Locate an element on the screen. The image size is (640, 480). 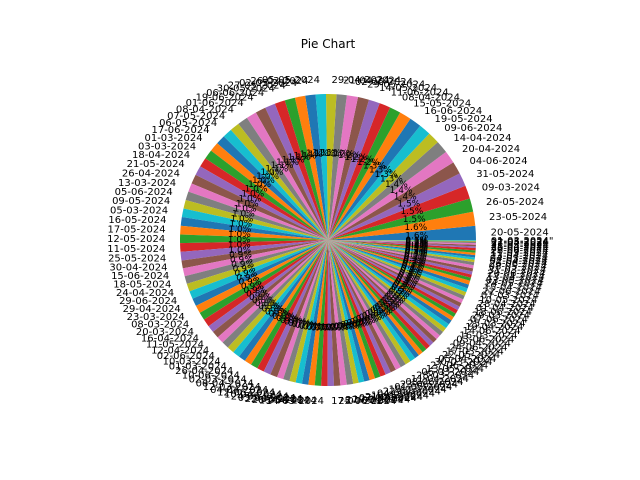
slice-label: 06-06-2024 is located at coordinates (235, 93).